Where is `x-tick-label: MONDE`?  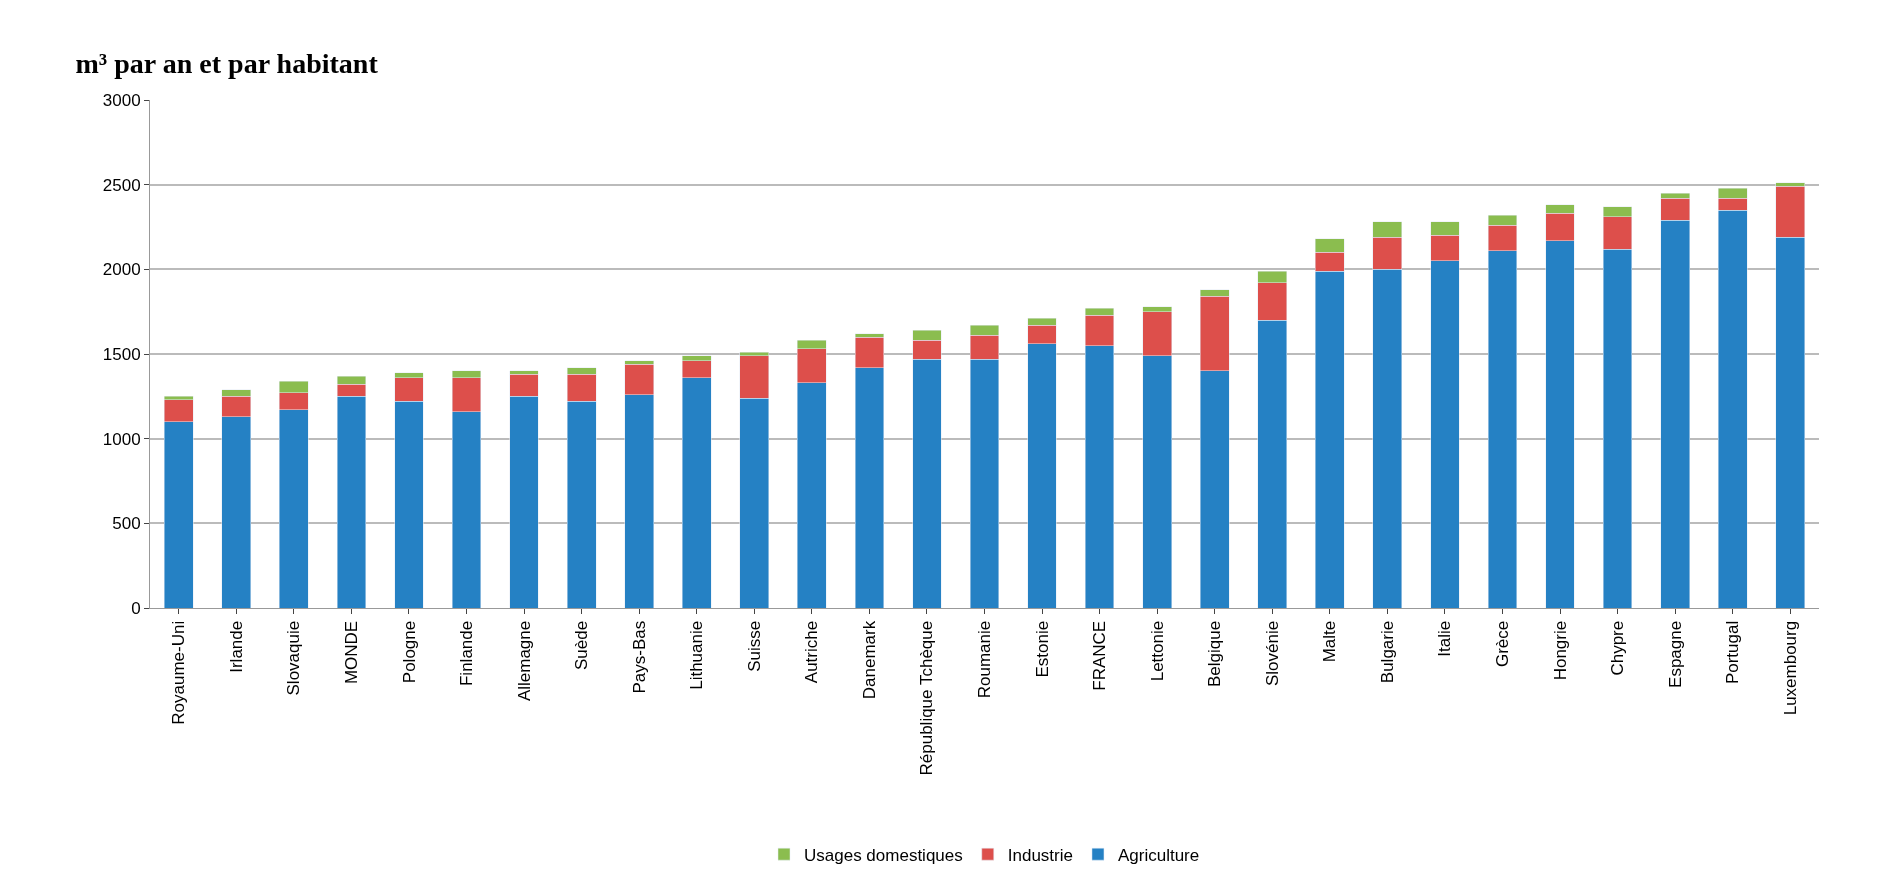 x-tick-label: MONDE is located at coordinates (351, 652).